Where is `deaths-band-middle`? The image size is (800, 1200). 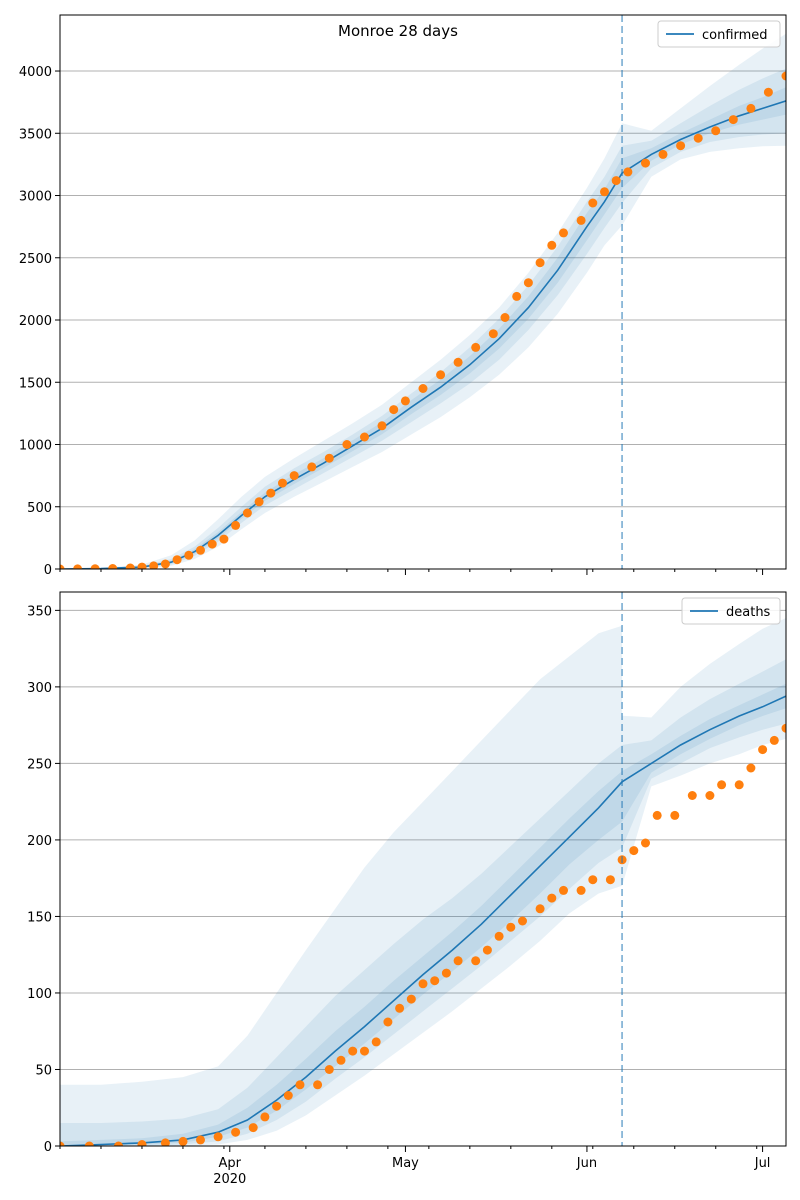
deaths-band-middle is located at coordinates (704, 753).